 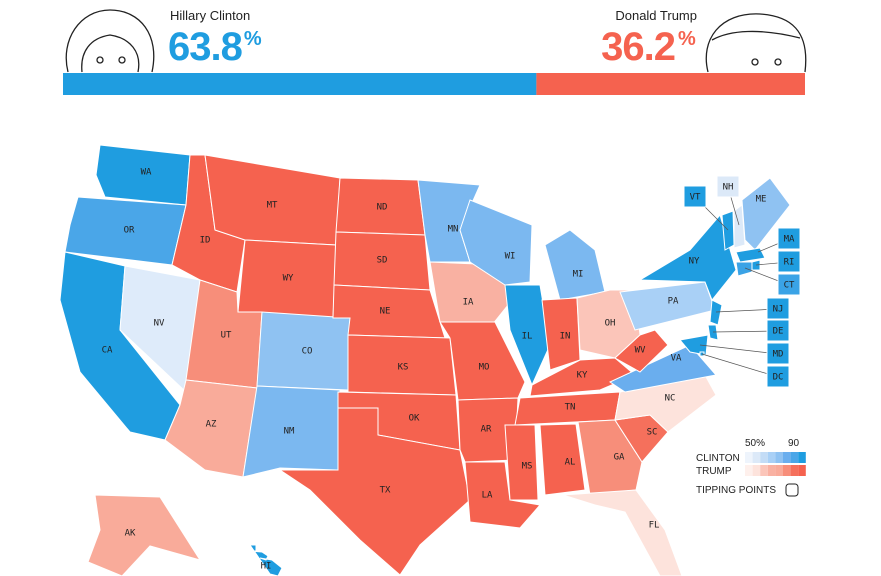 I want to click on state-label: RI, so click(x=789, y=263).